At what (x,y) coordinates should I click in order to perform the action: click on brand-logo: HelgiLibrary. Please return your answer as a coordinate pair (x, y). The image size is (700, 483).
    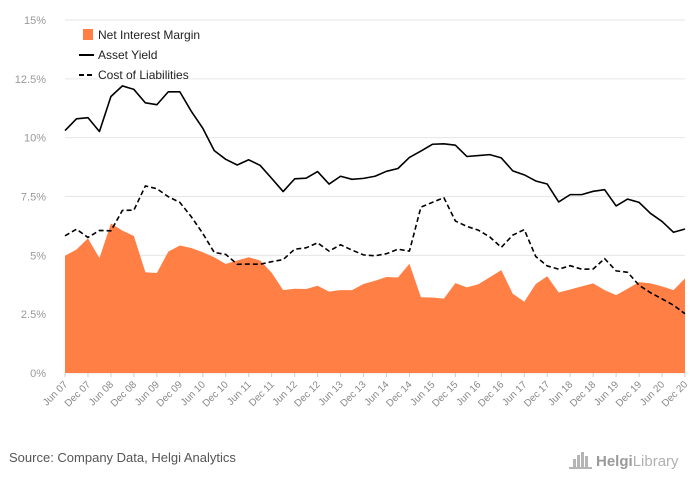
    Looking at the image, I should click on (624, 461).